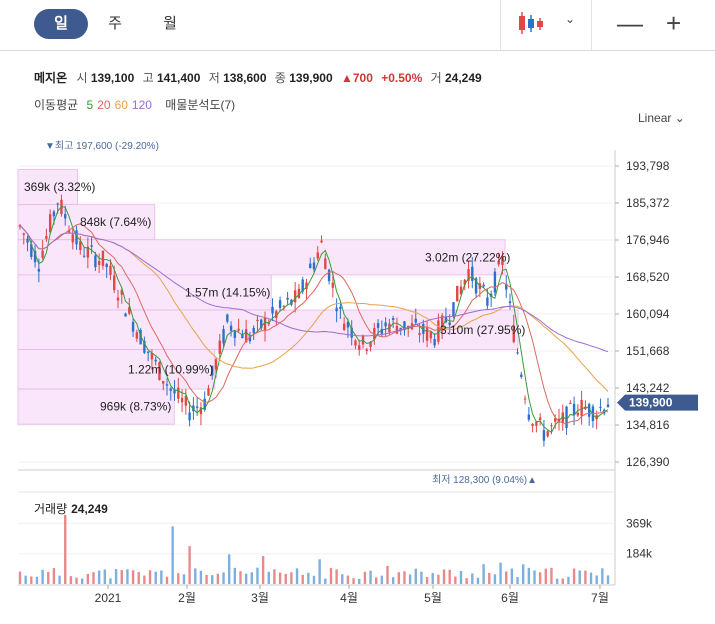 This screenshot has height=624, width=715. Describe the element at coordinates (570, 19) in the screenshot. I see `chevron-down-icon: ⌄` at that location.